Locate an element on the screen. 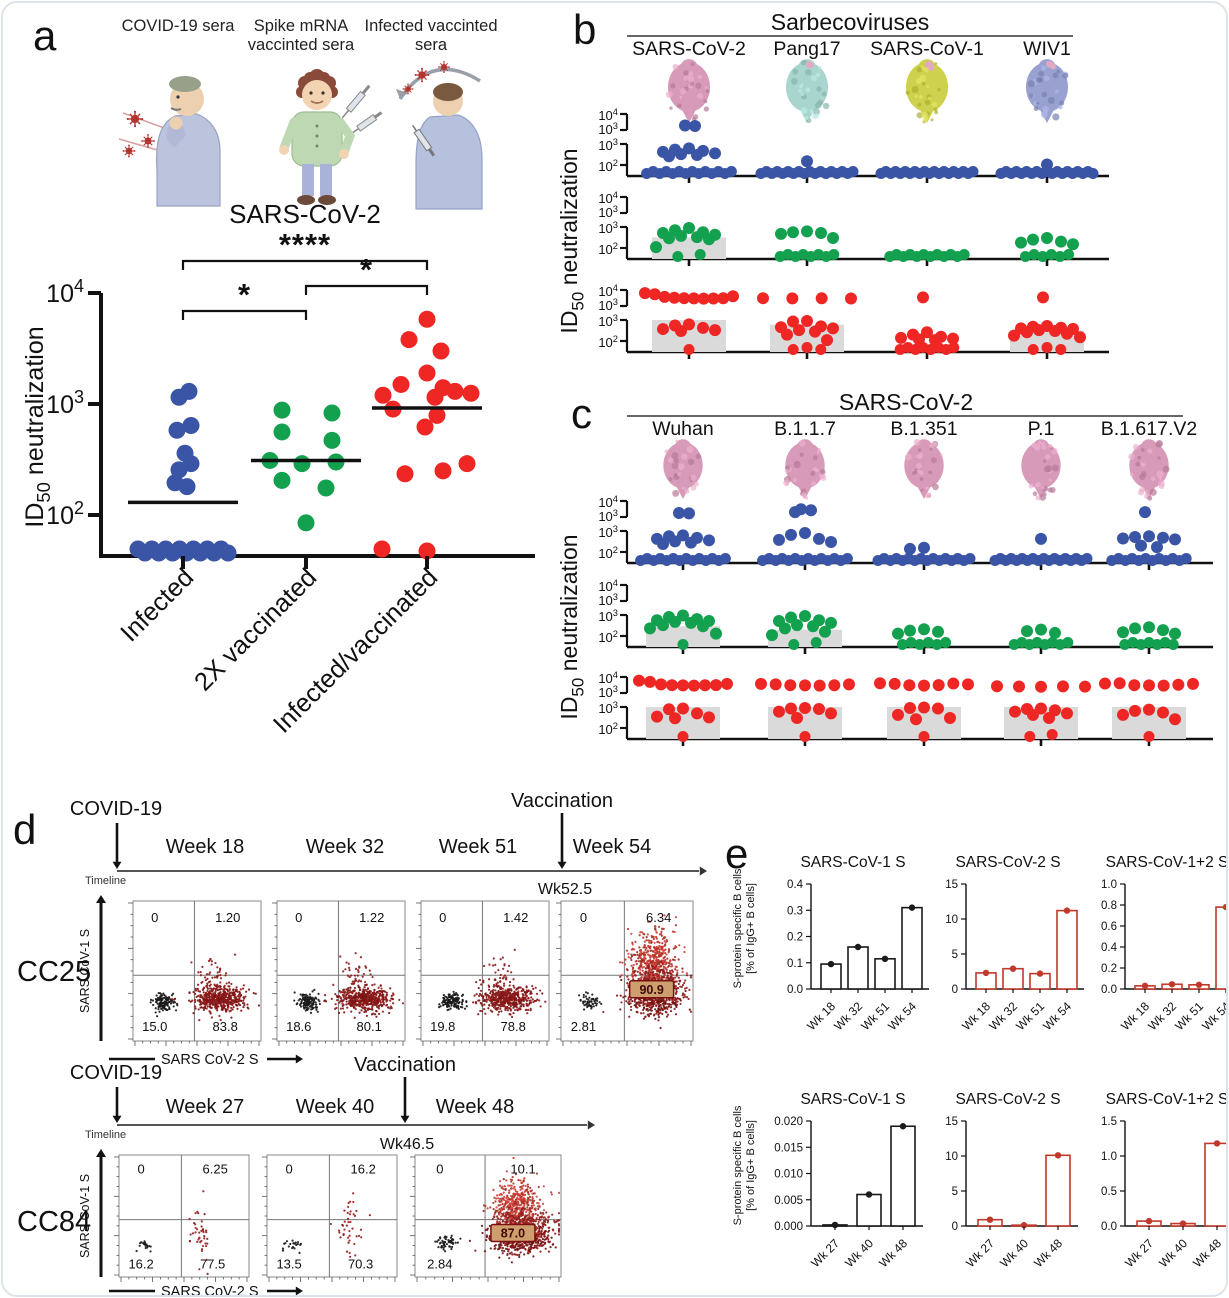  svg-text: CC25 is located at coordinates (54, 972).